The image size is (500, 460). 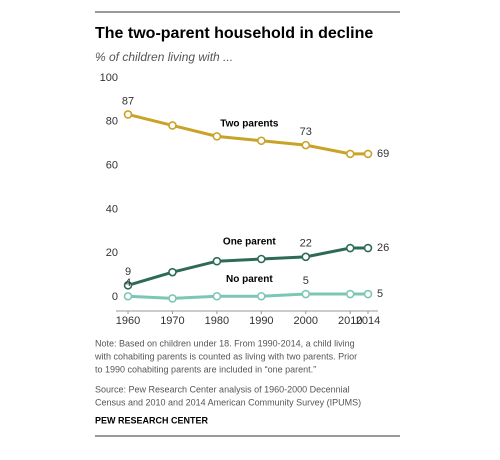 I want to click on data-label: 73, so click(x=306, y=132).